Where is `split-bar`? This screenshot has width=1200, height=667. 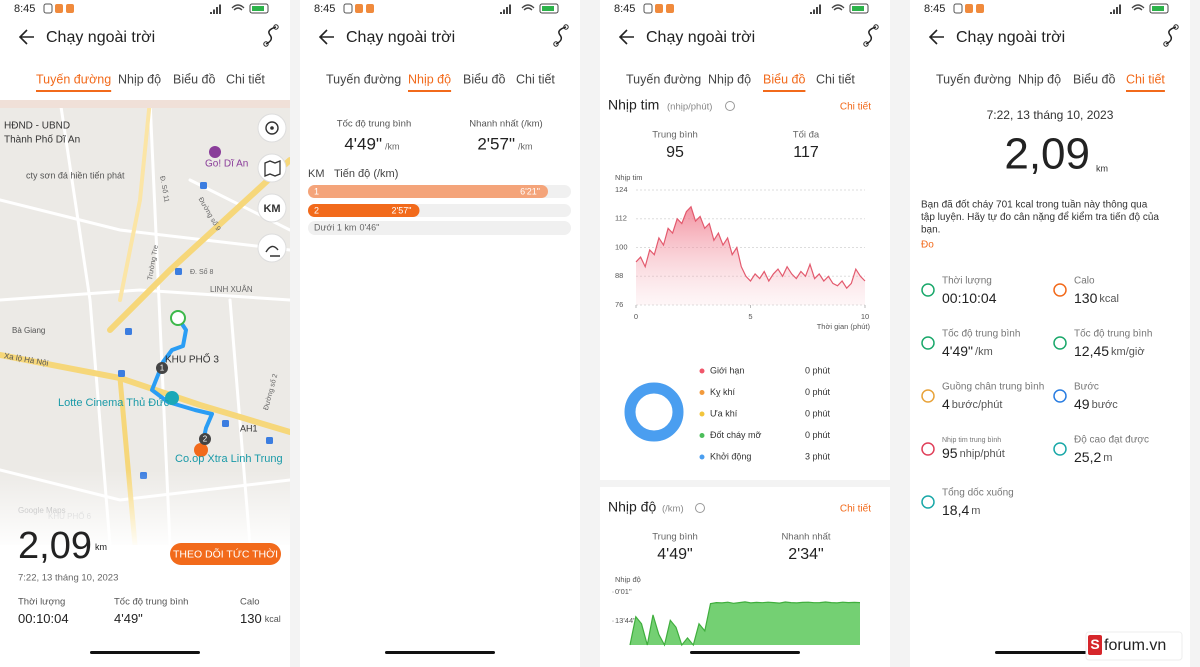
split-bar is located at coordinates (428, 191).